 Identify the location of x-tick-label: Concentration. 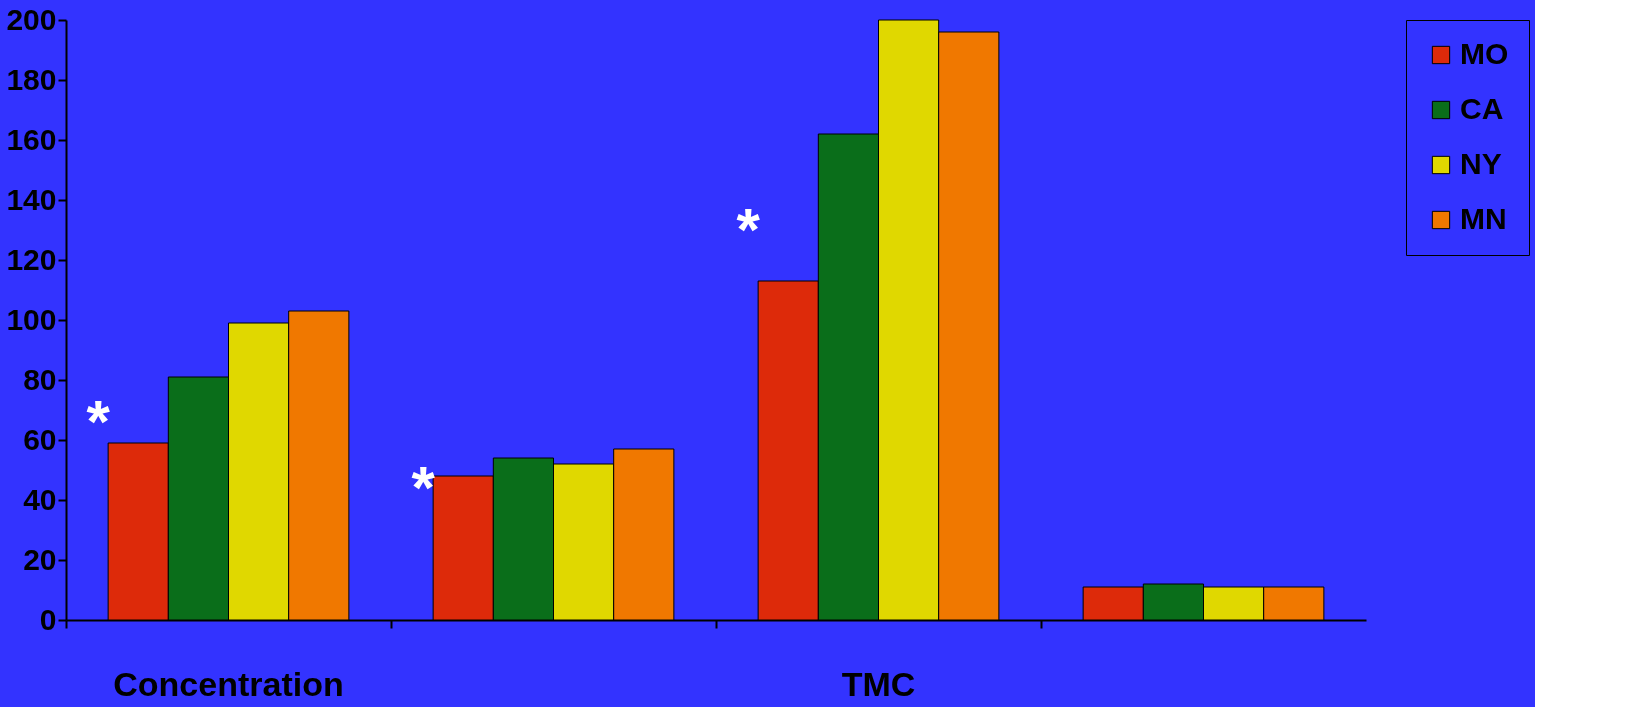
(228, 683).